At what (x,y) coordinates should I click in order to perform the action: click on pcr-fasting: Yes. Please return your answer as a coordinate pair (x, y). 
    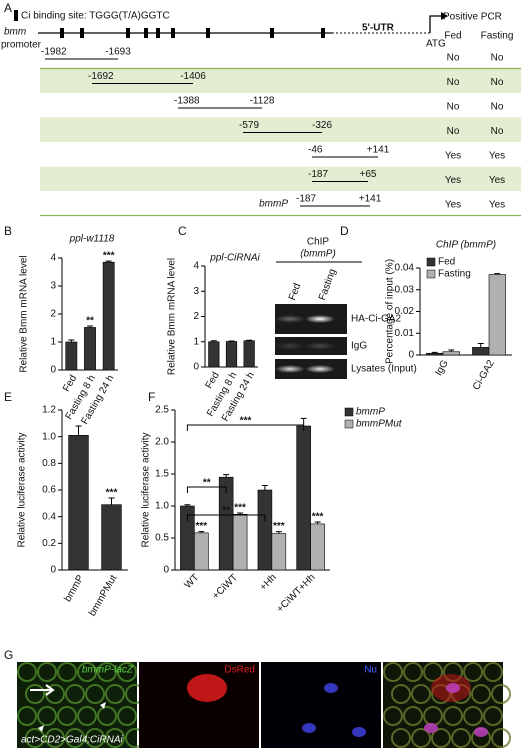
    Looking at the image, I should click on (497, 205).